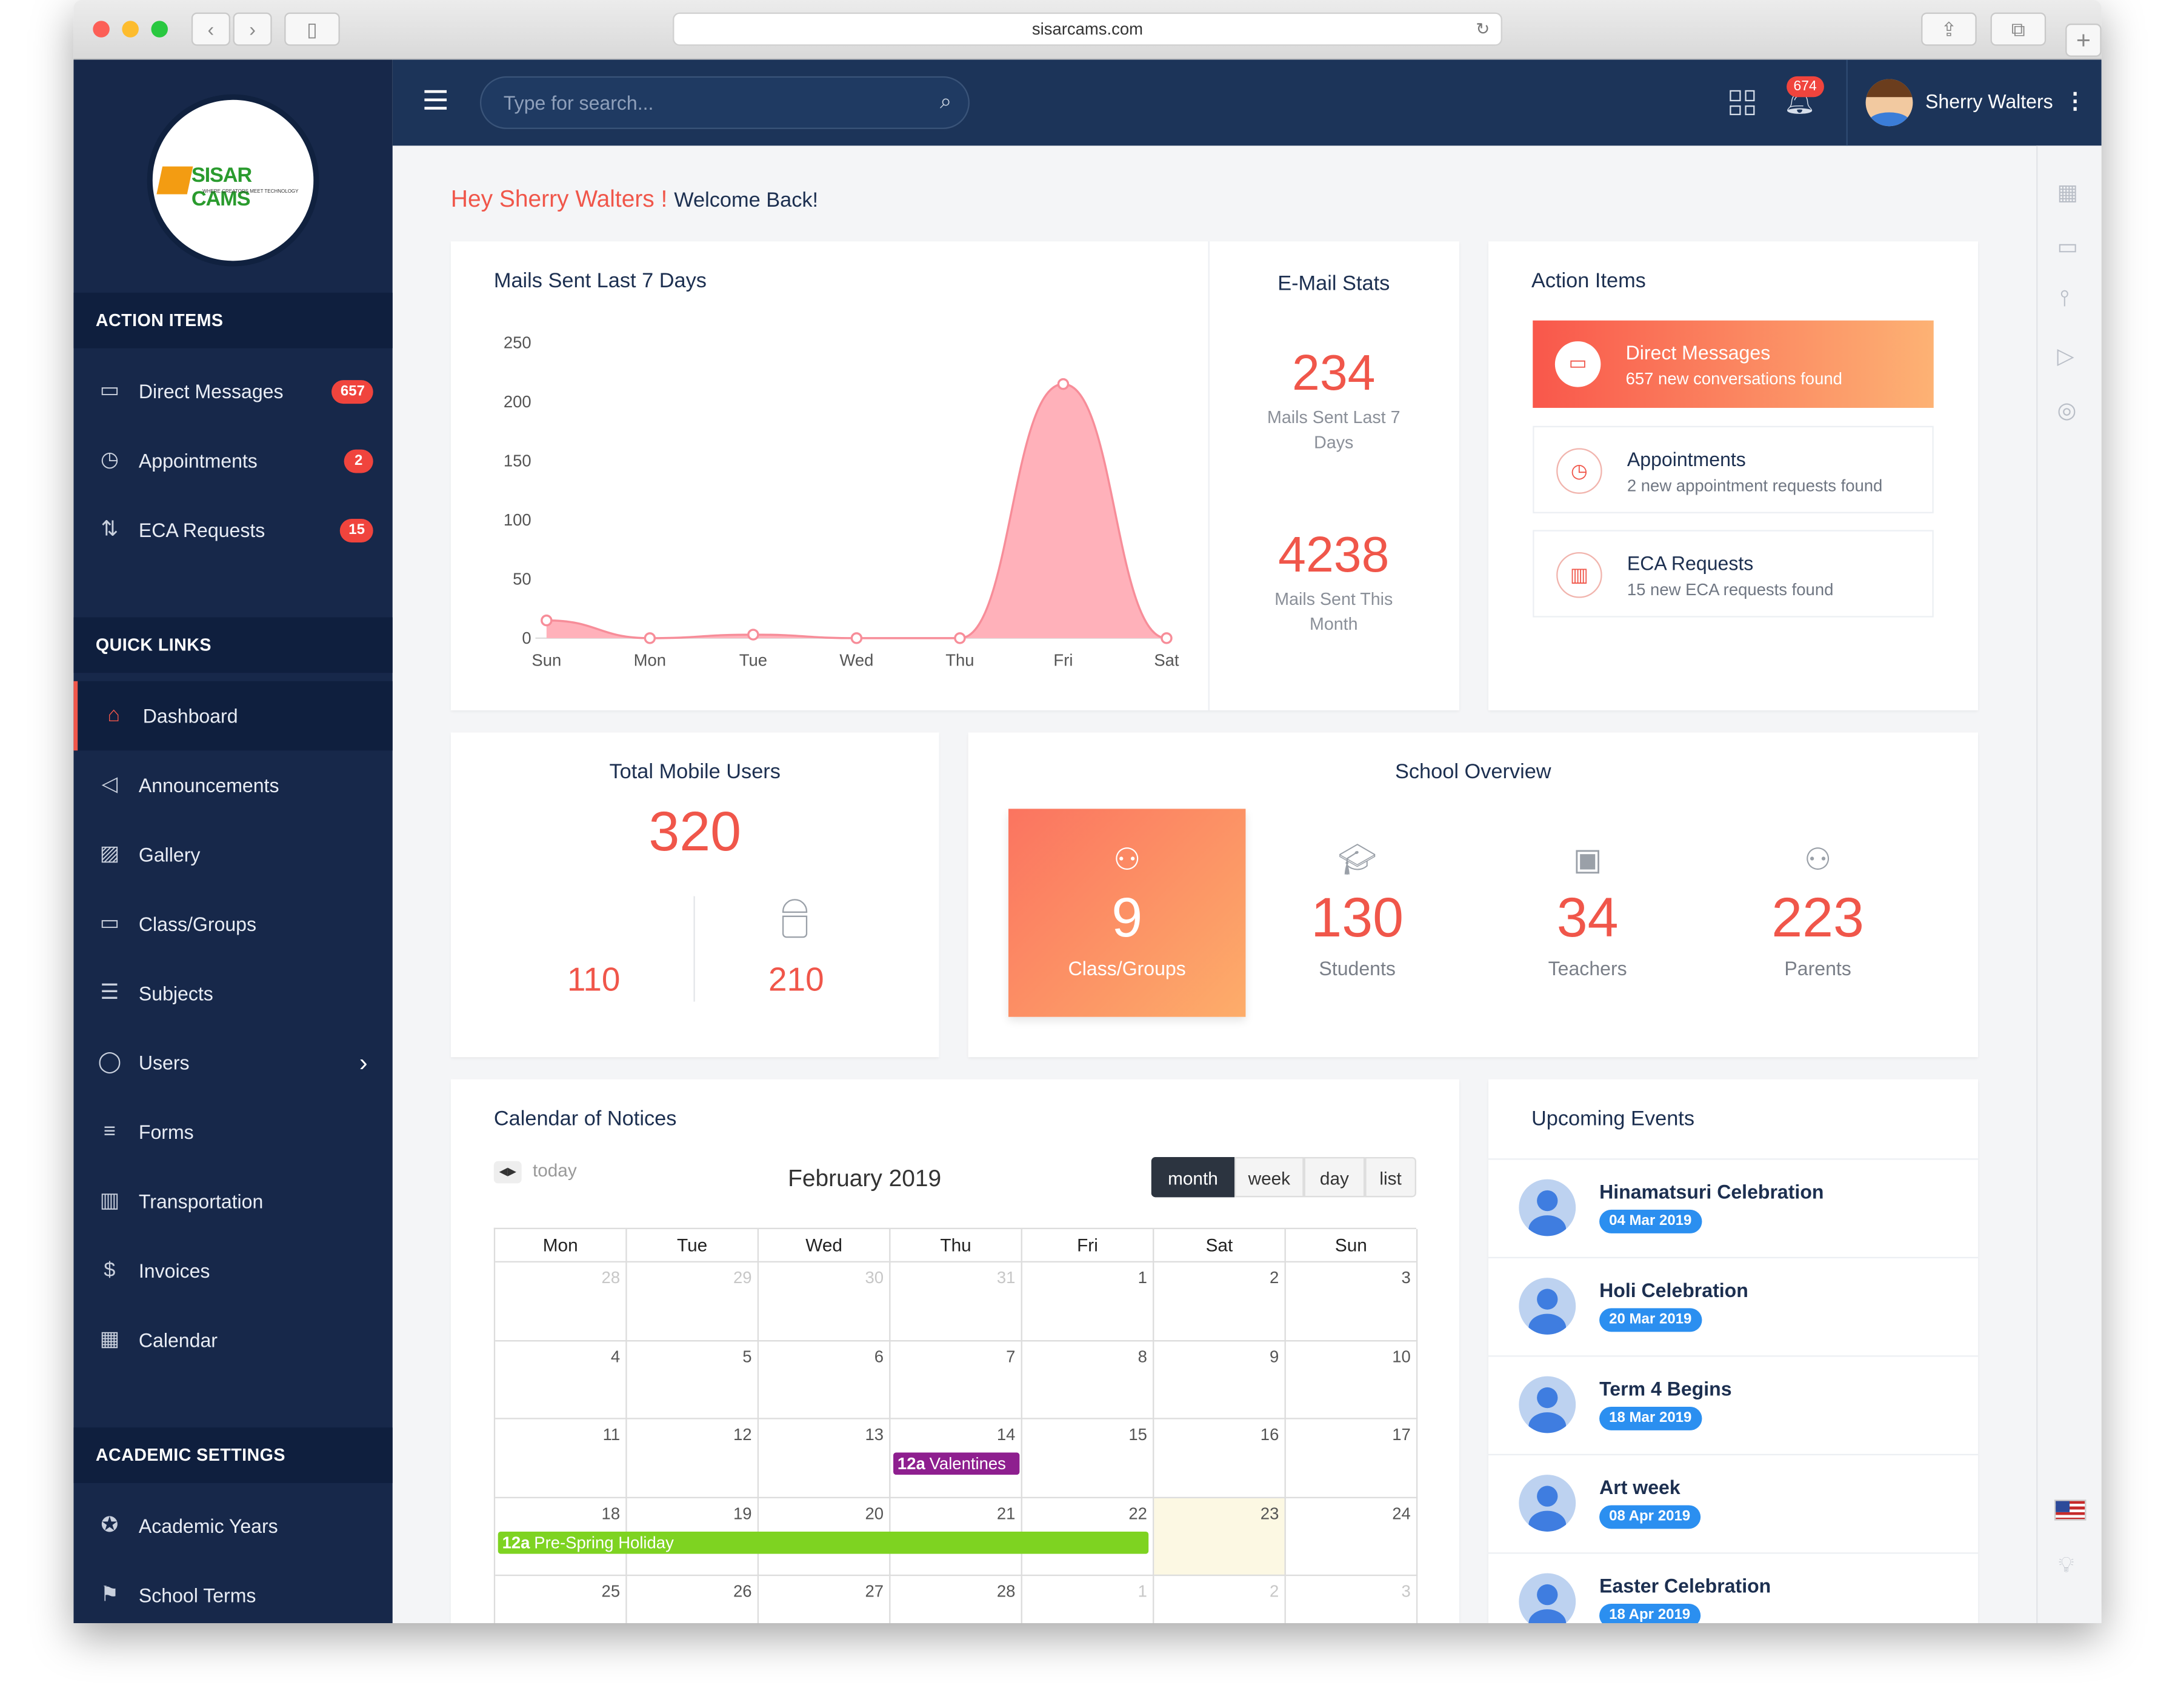 The width and height of the screenshot is (2175, 1708). What do you see at coordinates (561, 1380) in the screenshot?
I see `calendar-day-cell: 4` at bounding box center [561, 1380].